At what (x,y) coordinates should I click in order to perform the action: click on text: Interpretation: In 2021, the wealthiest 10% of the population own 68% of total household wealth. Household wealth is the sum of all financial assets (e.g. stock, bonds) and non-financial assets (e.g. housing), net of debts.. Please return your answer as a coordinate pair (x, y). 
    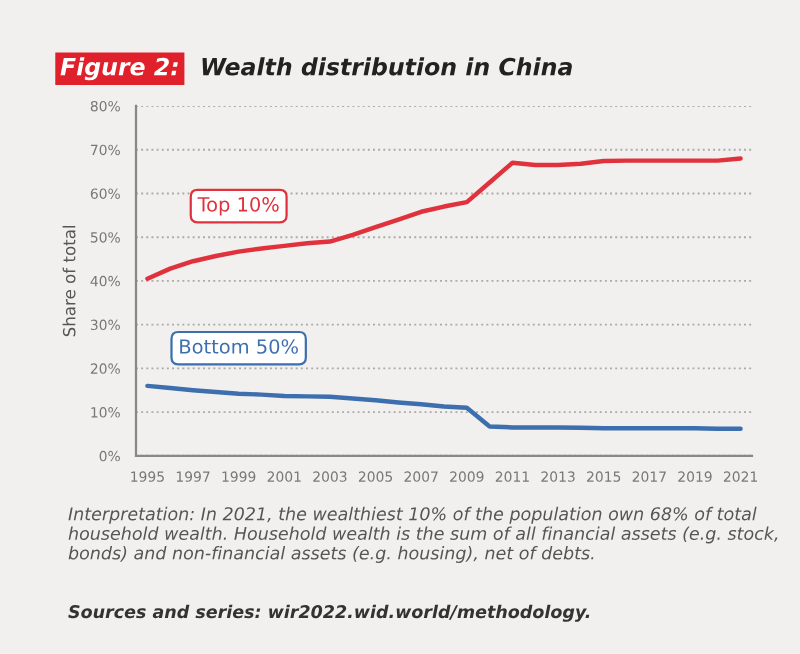
    Looking at the image, I should click on (423, 534).